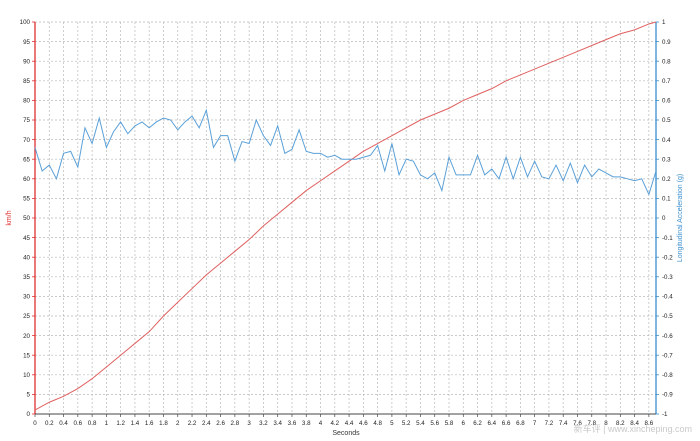 The height and width of the screenshot is (441, 700). Describe the element at coordinates (667, 238) in the screenshot. I see `y-right-tick-label: -0.1` at that location.